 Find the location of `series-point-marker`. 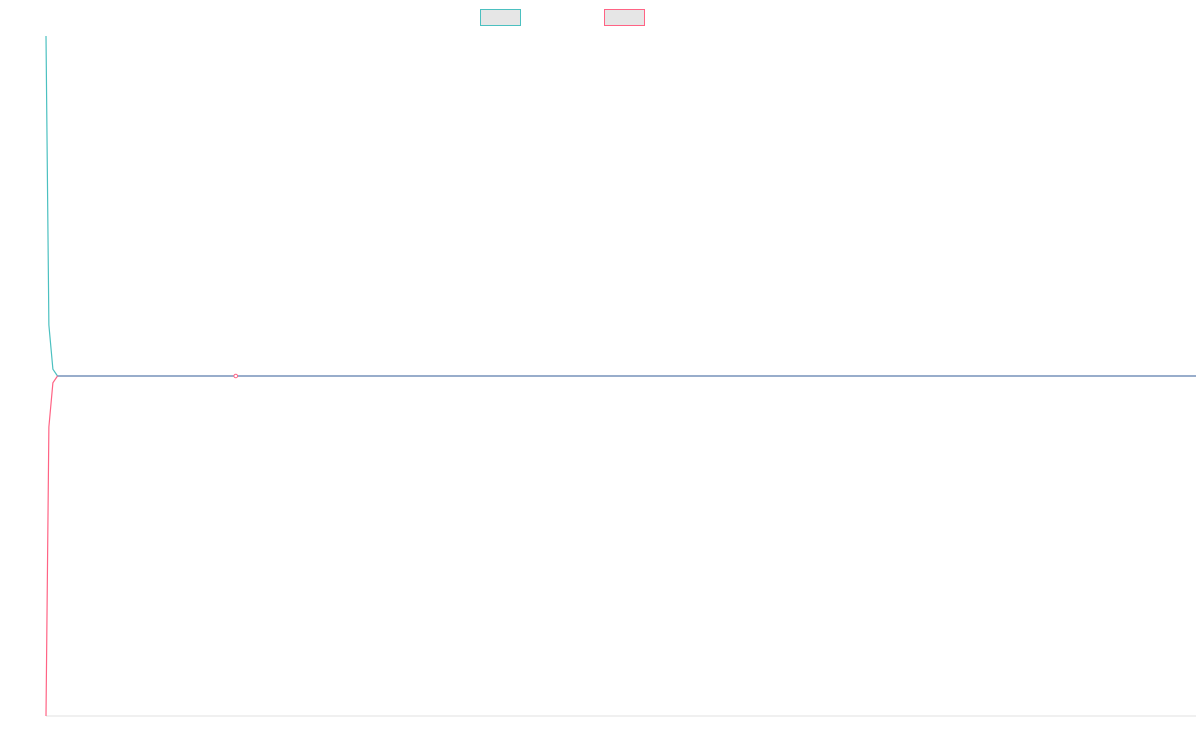

series-point-marker is located at coordinates (236, 376).